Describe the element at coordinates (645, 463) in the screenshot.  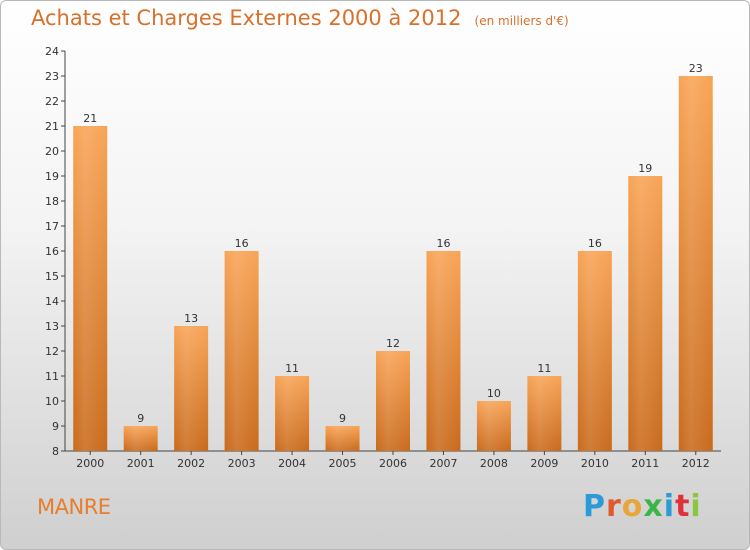
I see `x-tick-label: 2011` at that location.